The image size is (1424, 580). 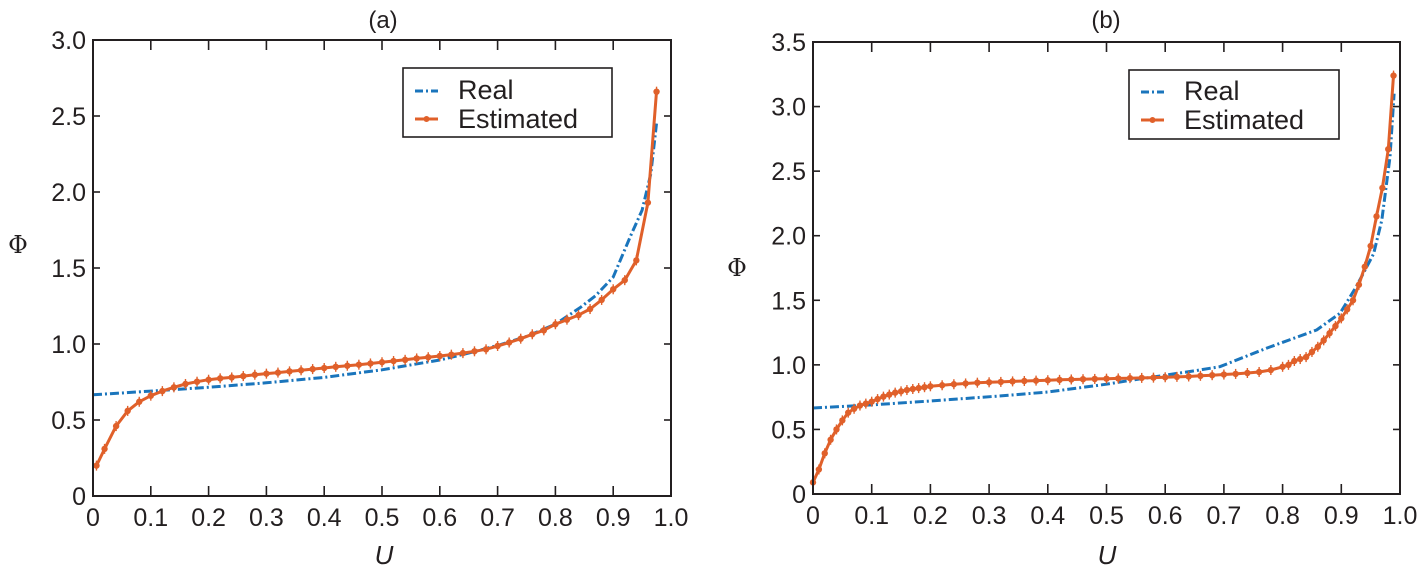 I want to click on panel-b-ylabel: Φ, so click(x=737, y=268).